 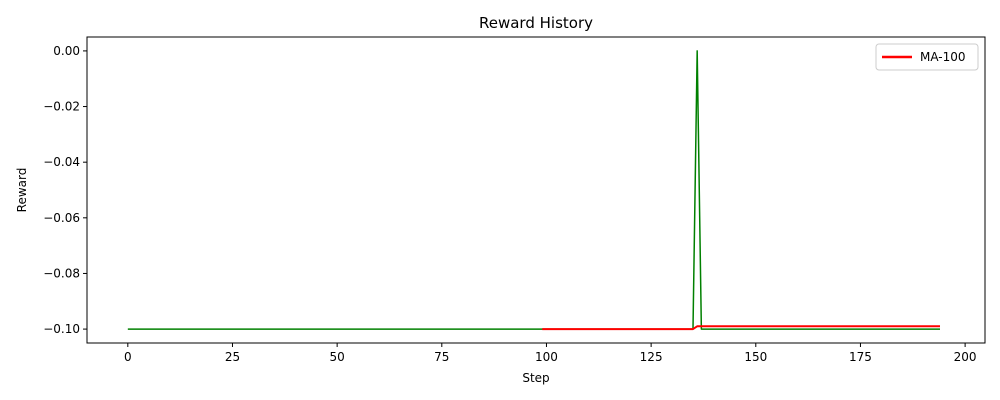 What do you see at coordinates (535, 378) in the screenshot?
I see `x-axis-label: Step` at bounding box center [535, 378].